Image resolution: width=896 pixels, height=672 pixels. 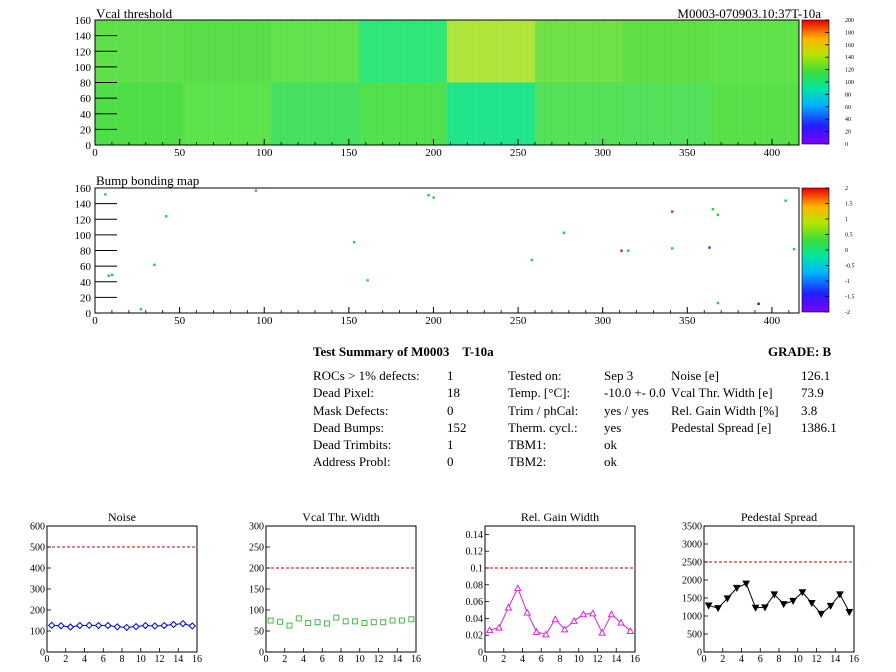 What do you see at coordinates (256, 569) in the screenshot?
I see `y-tick-label: 200` at bounding box center [256, 569].